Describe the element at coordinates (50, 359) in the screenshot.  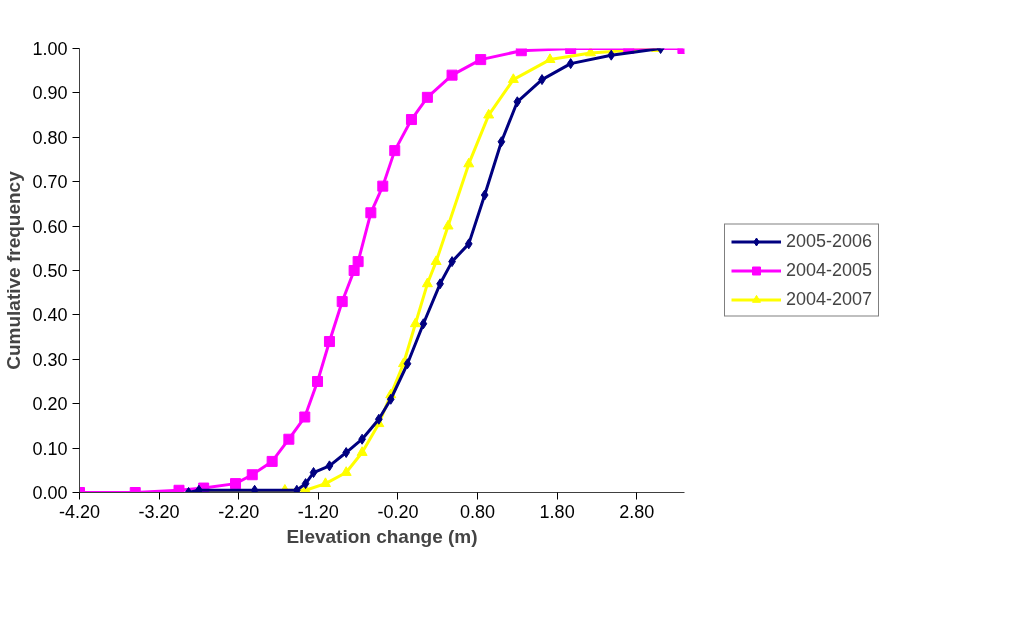
I see `y-tick-label: 0.30` at that location.